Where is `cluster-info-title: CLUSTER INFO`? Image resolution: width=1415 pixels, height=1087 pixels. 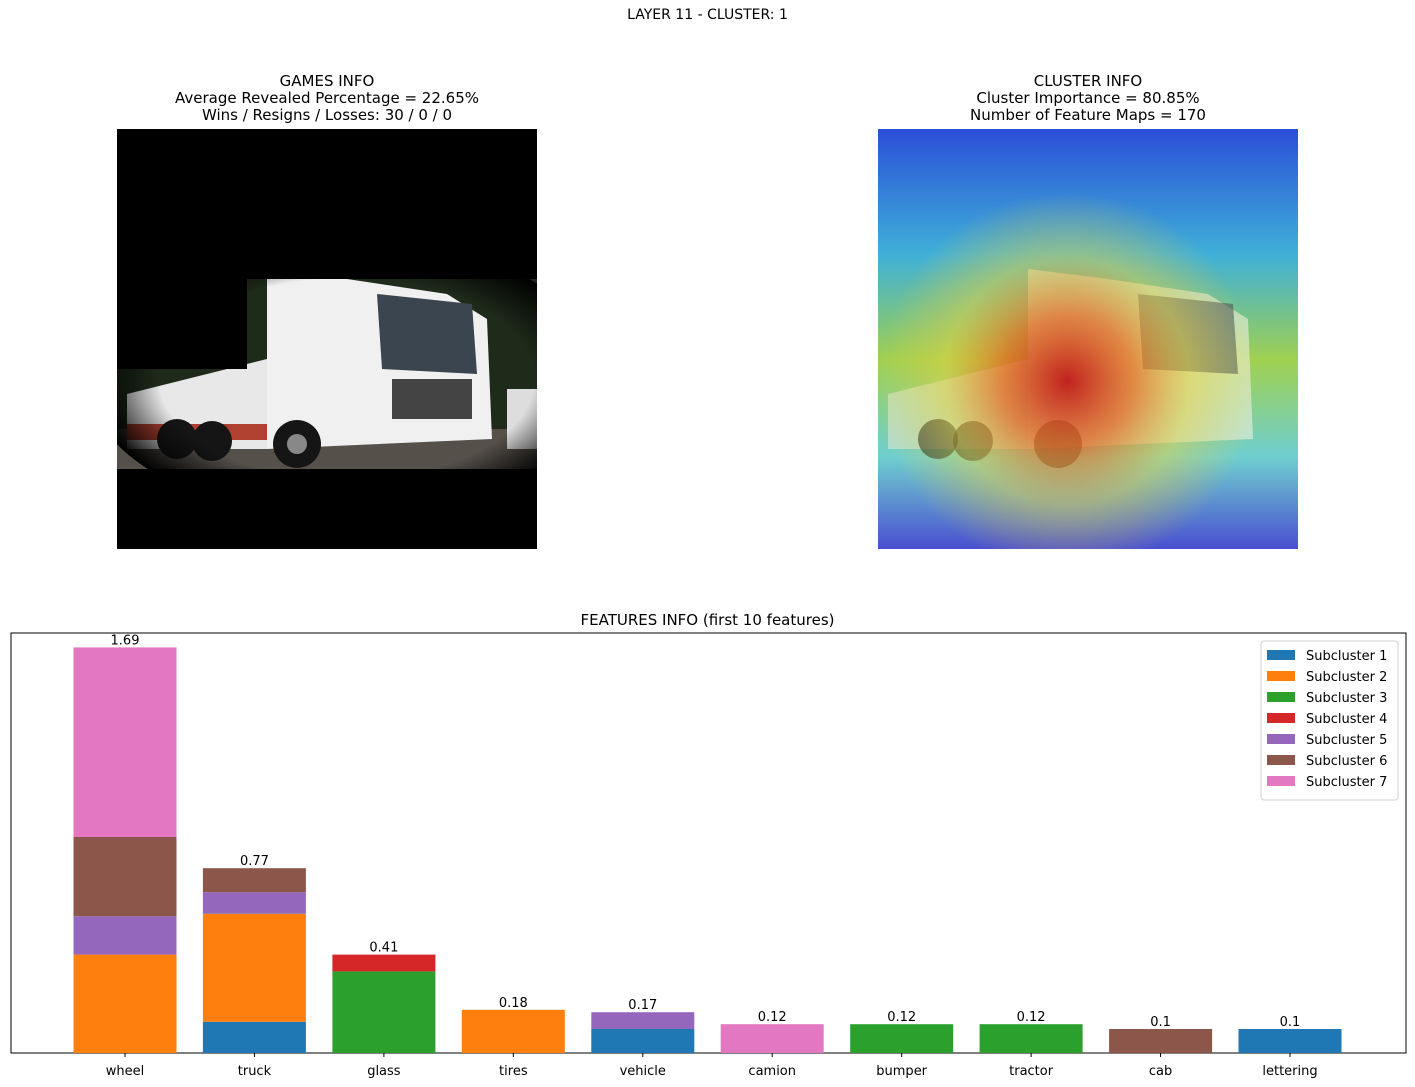
cluster-info-title: CLUSTER INFO is located at coordinates (1088, 81).